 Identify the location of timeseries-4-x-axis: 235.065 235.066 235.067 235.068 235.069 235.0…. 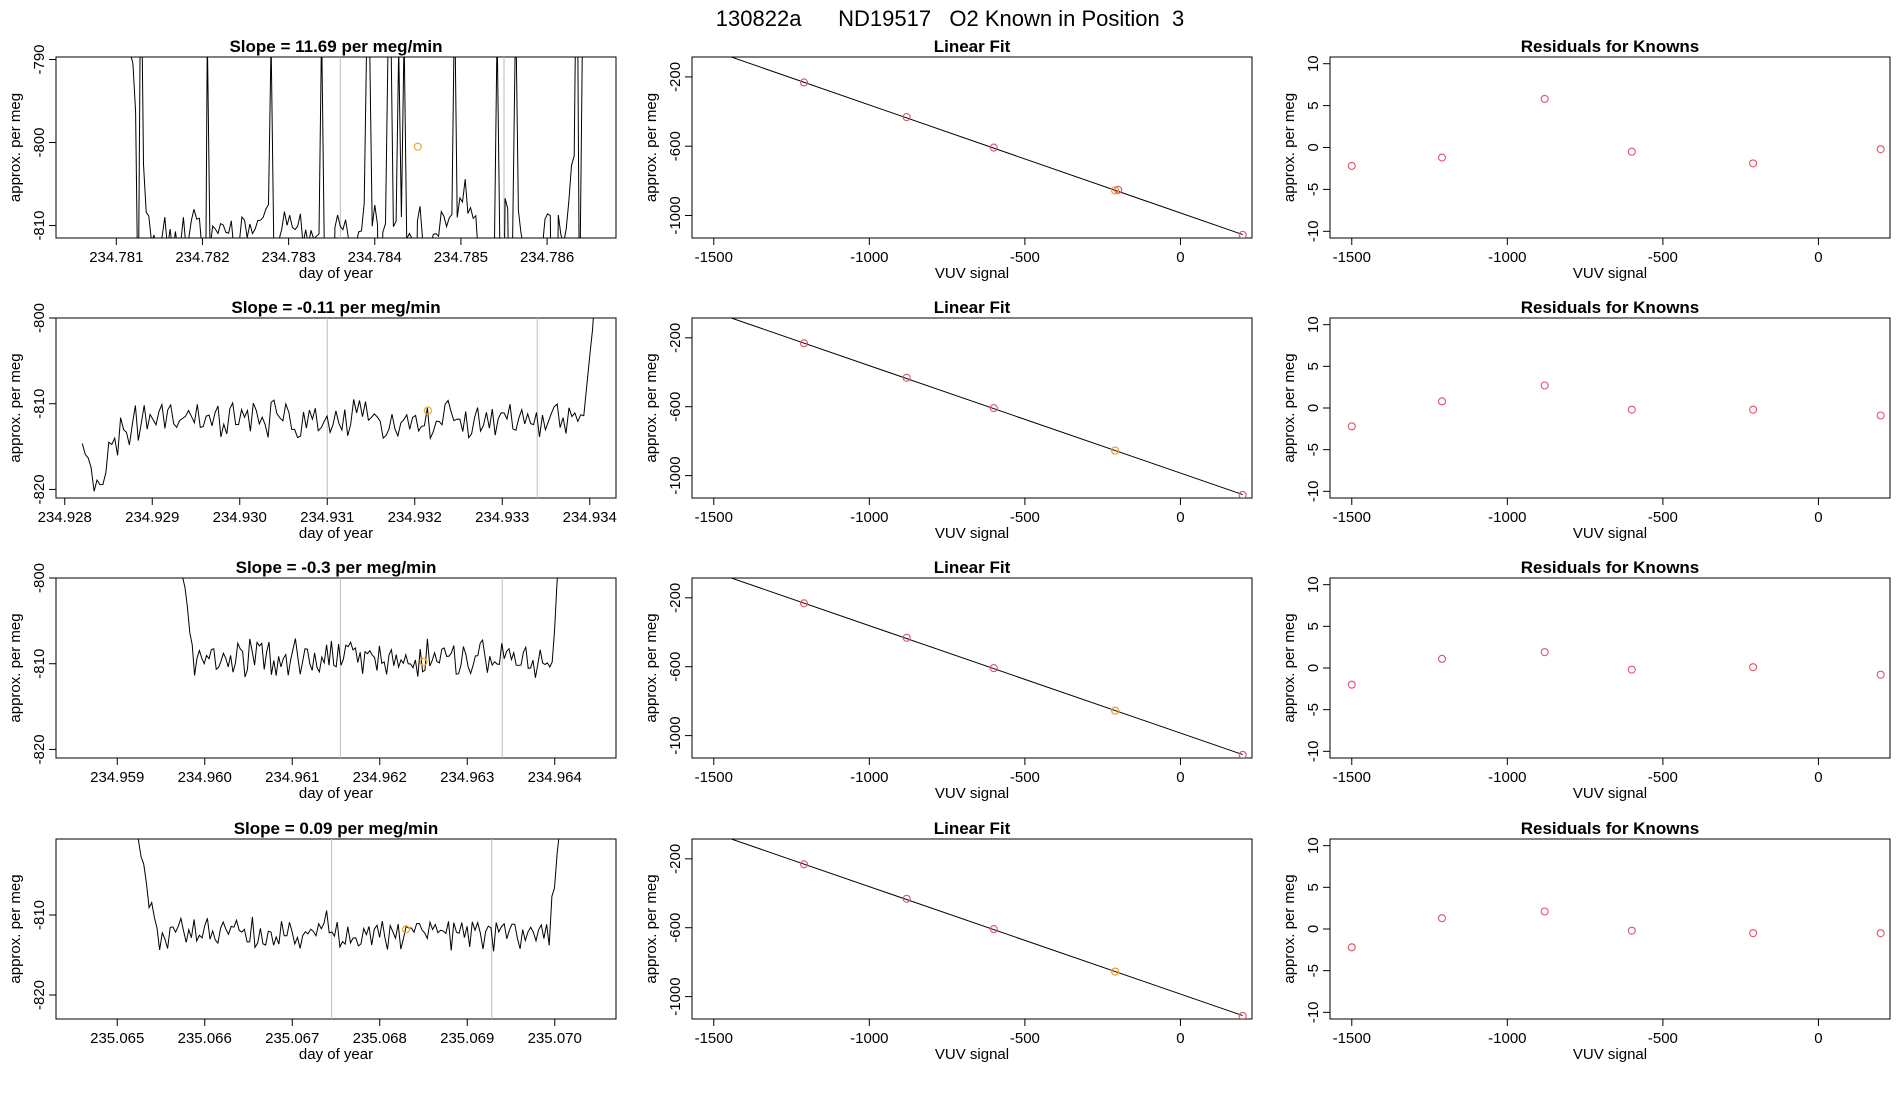
(336, 1033).